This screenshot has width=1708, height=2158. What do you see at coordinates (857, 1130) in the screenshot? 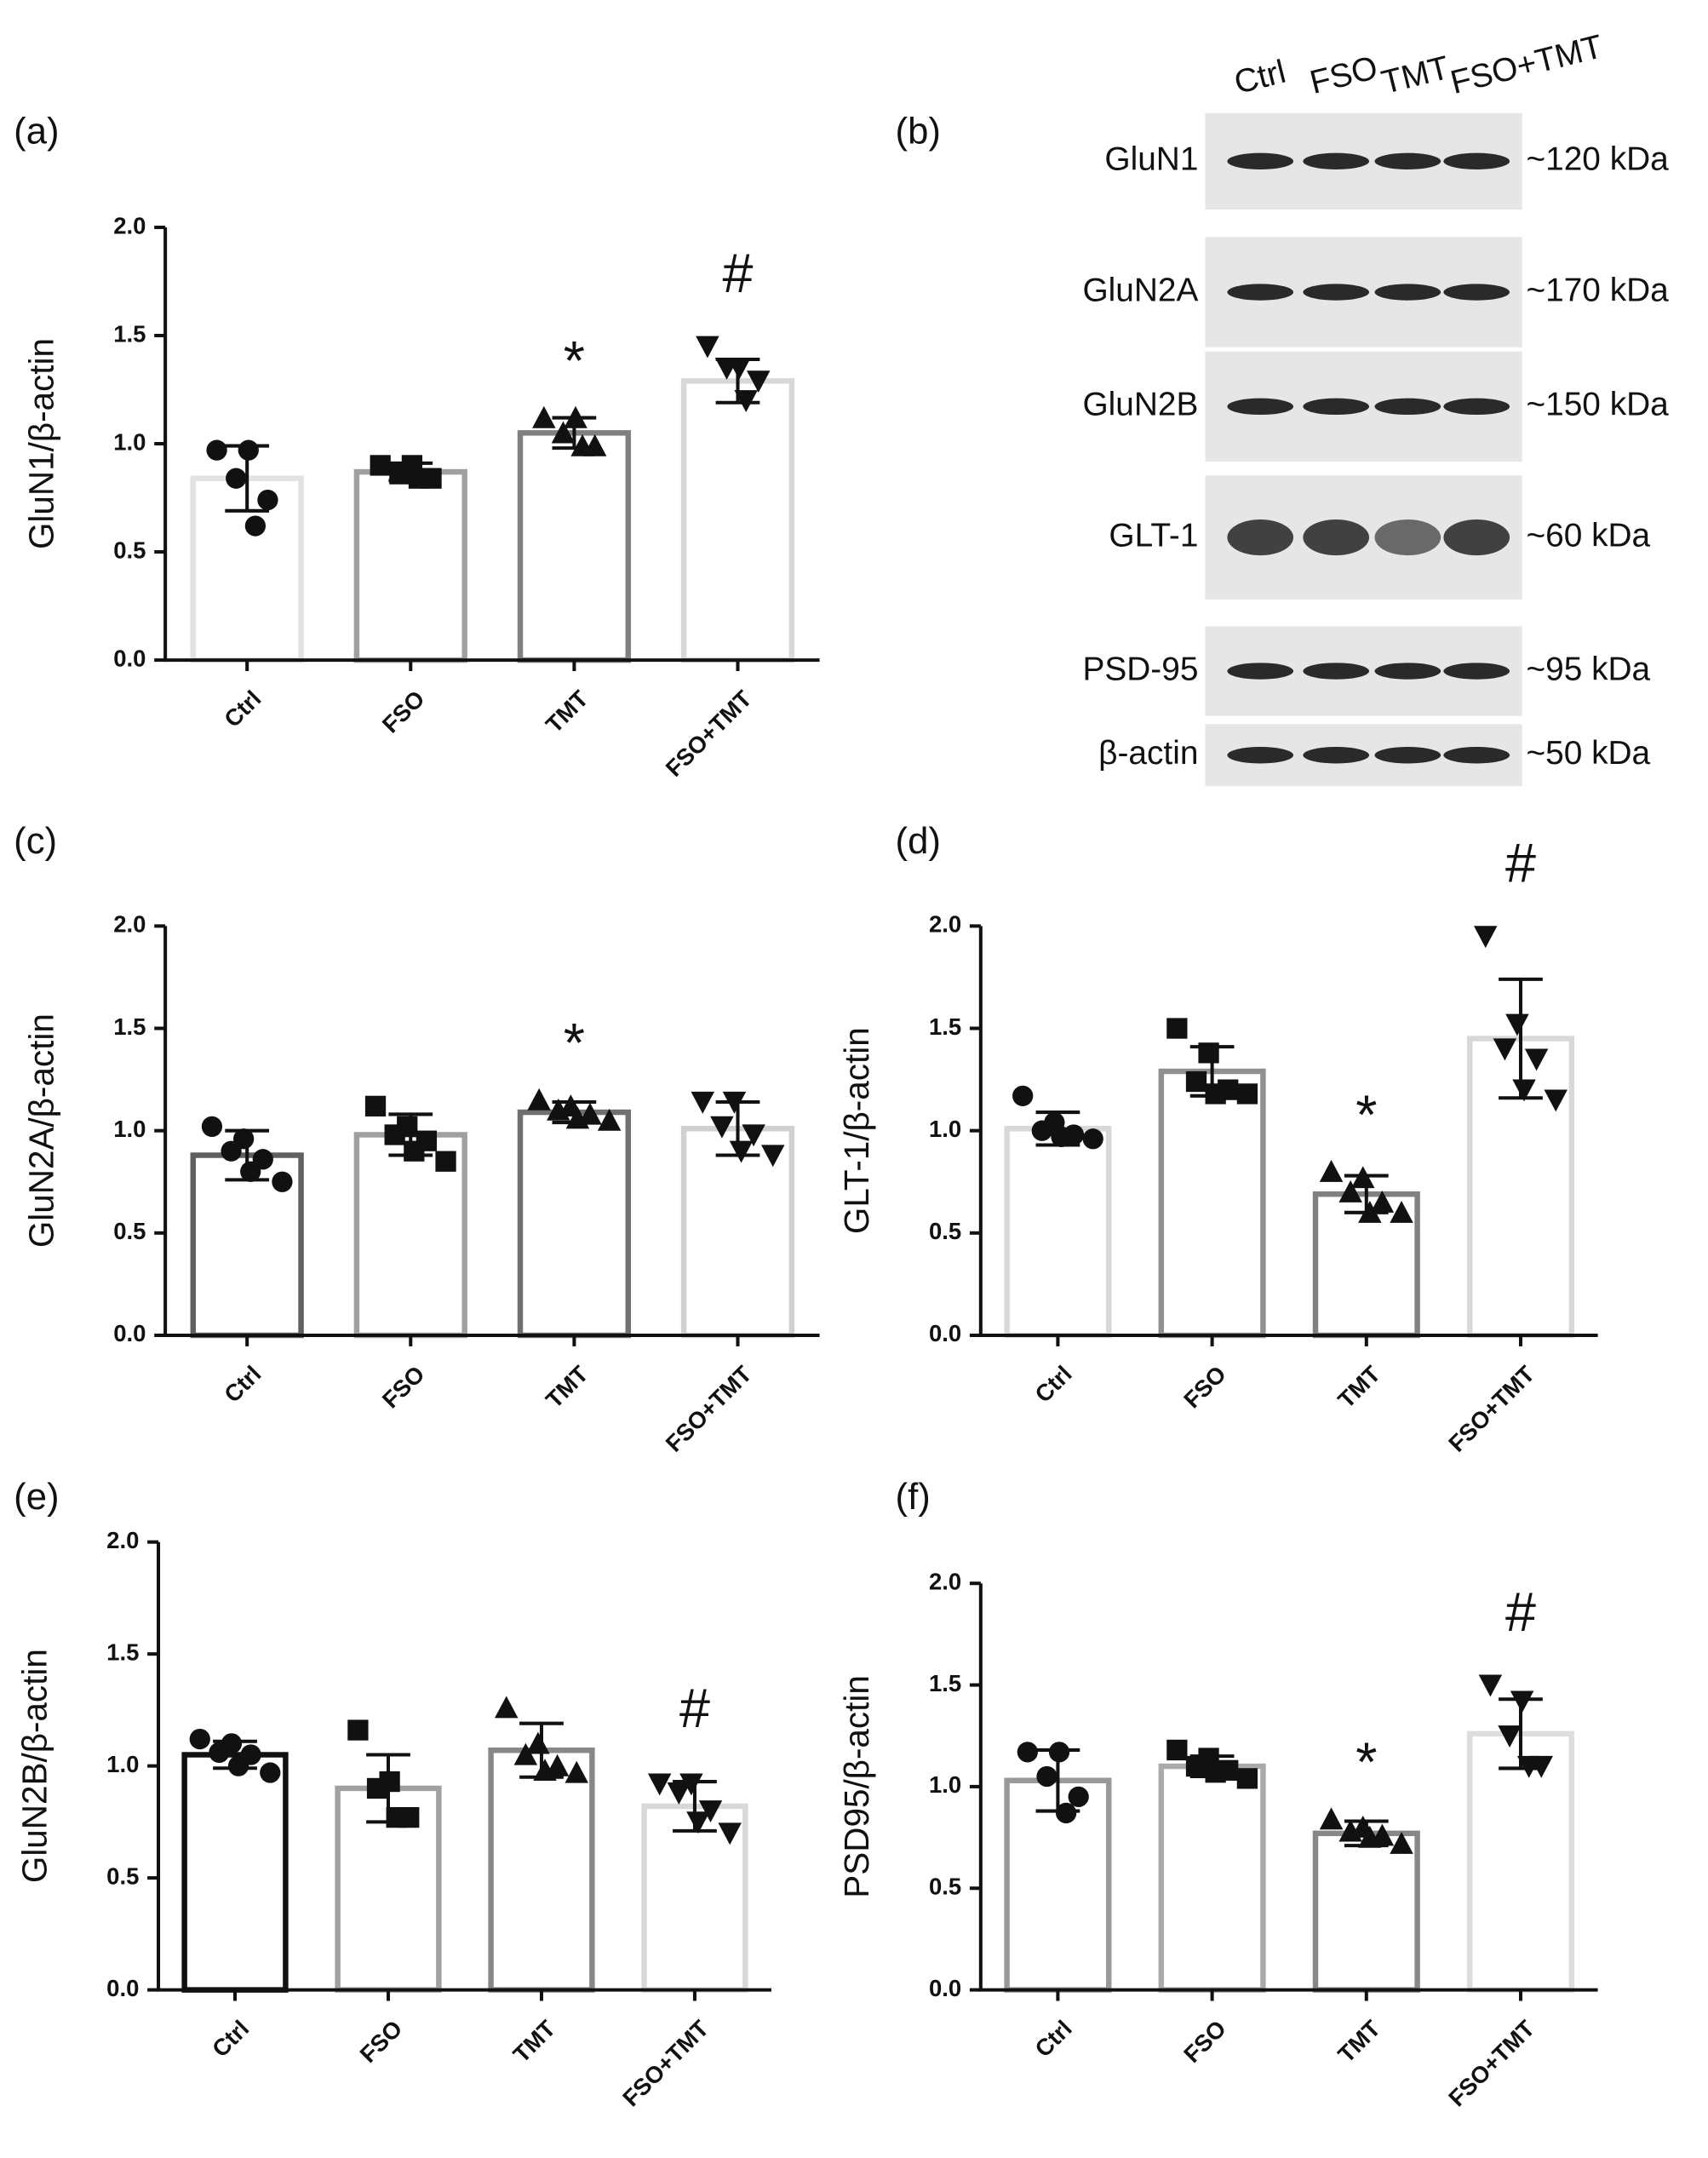
I see `y-axis-label: GLT-1/β-actin` at bounding box center [857, 1130].